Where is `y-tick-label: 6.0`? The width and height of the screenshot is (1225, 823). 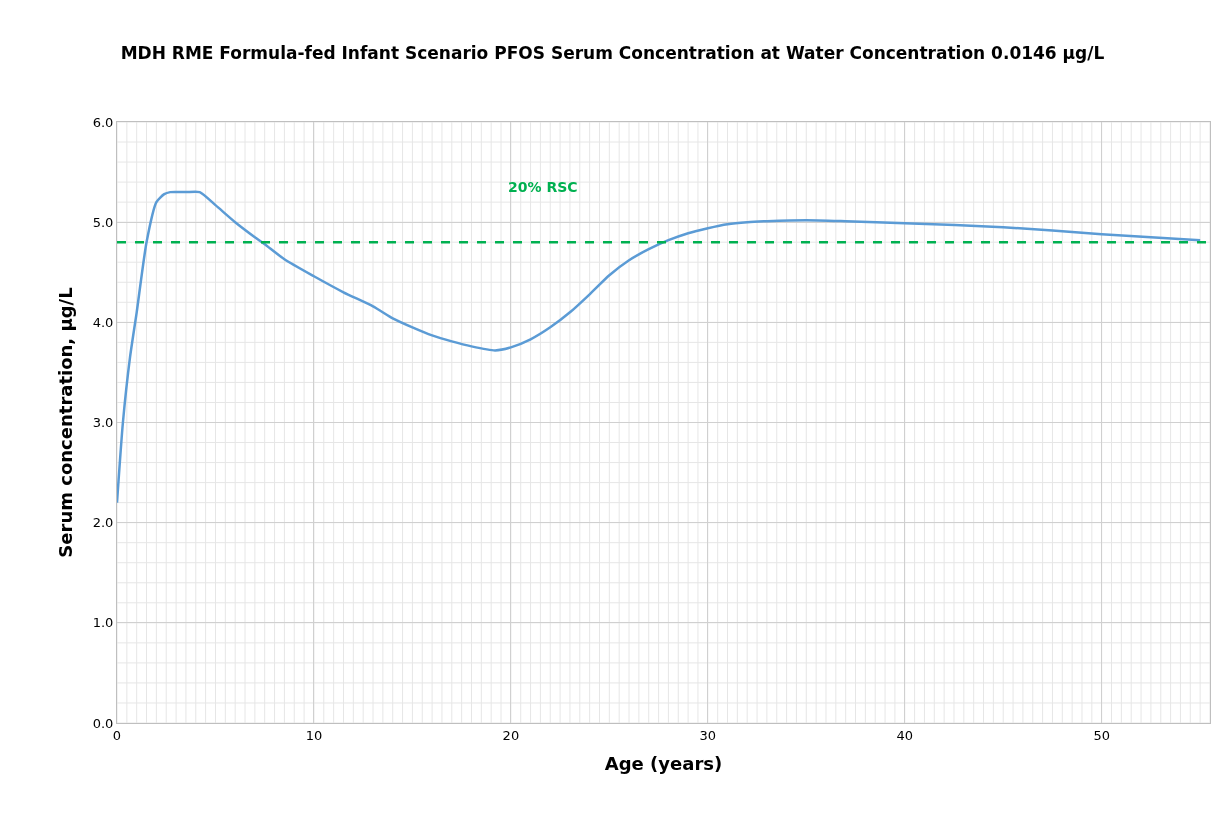 y-tick-label: 6.0 is located at coordinates (103, 122).